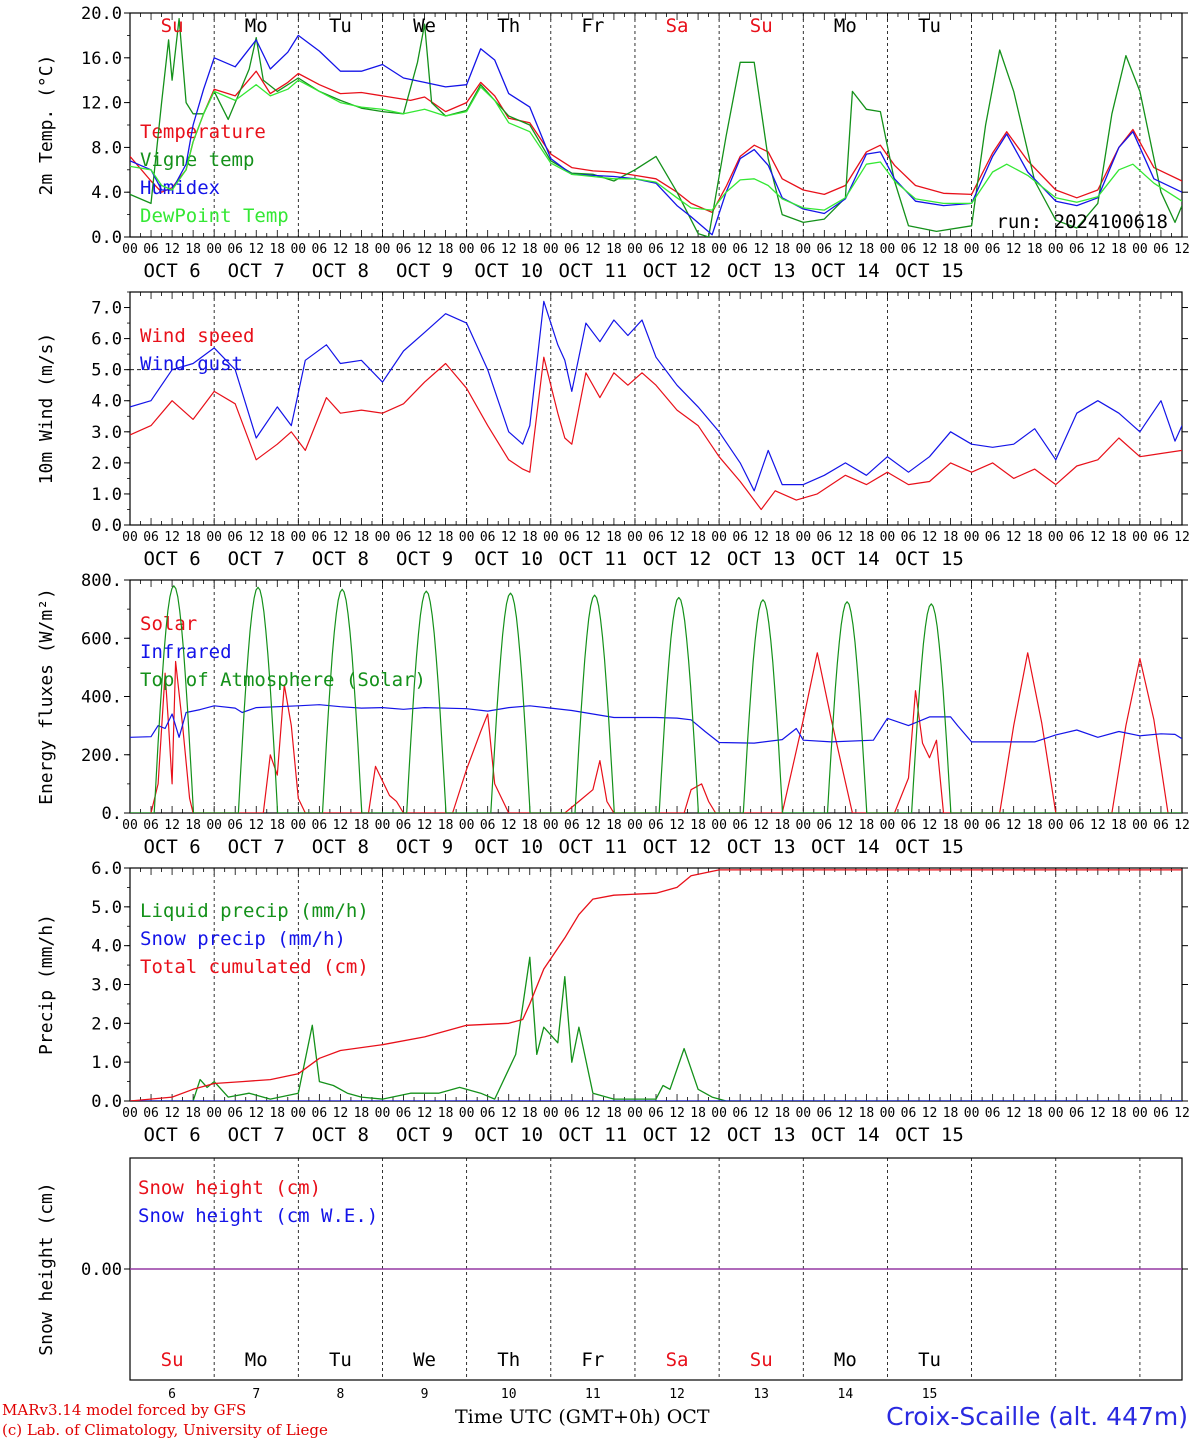 This screenshot has width=1194, height=1440. I want to click on y-tick-label: 600., so click(101, 639).